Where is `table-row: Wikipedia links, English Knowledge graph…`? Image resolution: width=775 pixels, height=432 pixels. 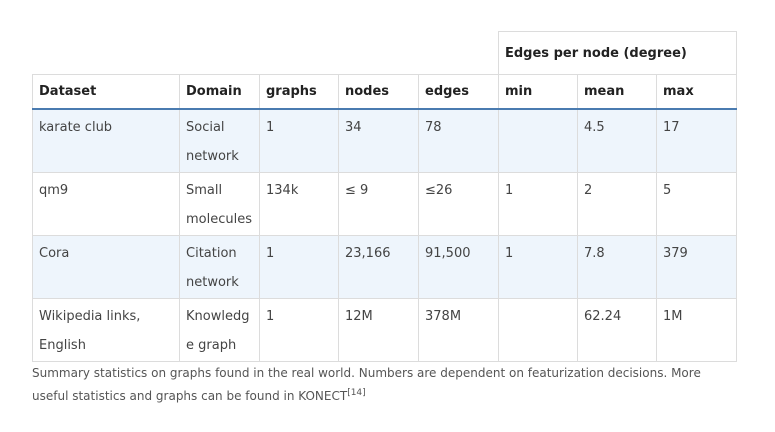 table-row: Wikipedia links, English Knowledge graph… is located at coordinates (385, 330).